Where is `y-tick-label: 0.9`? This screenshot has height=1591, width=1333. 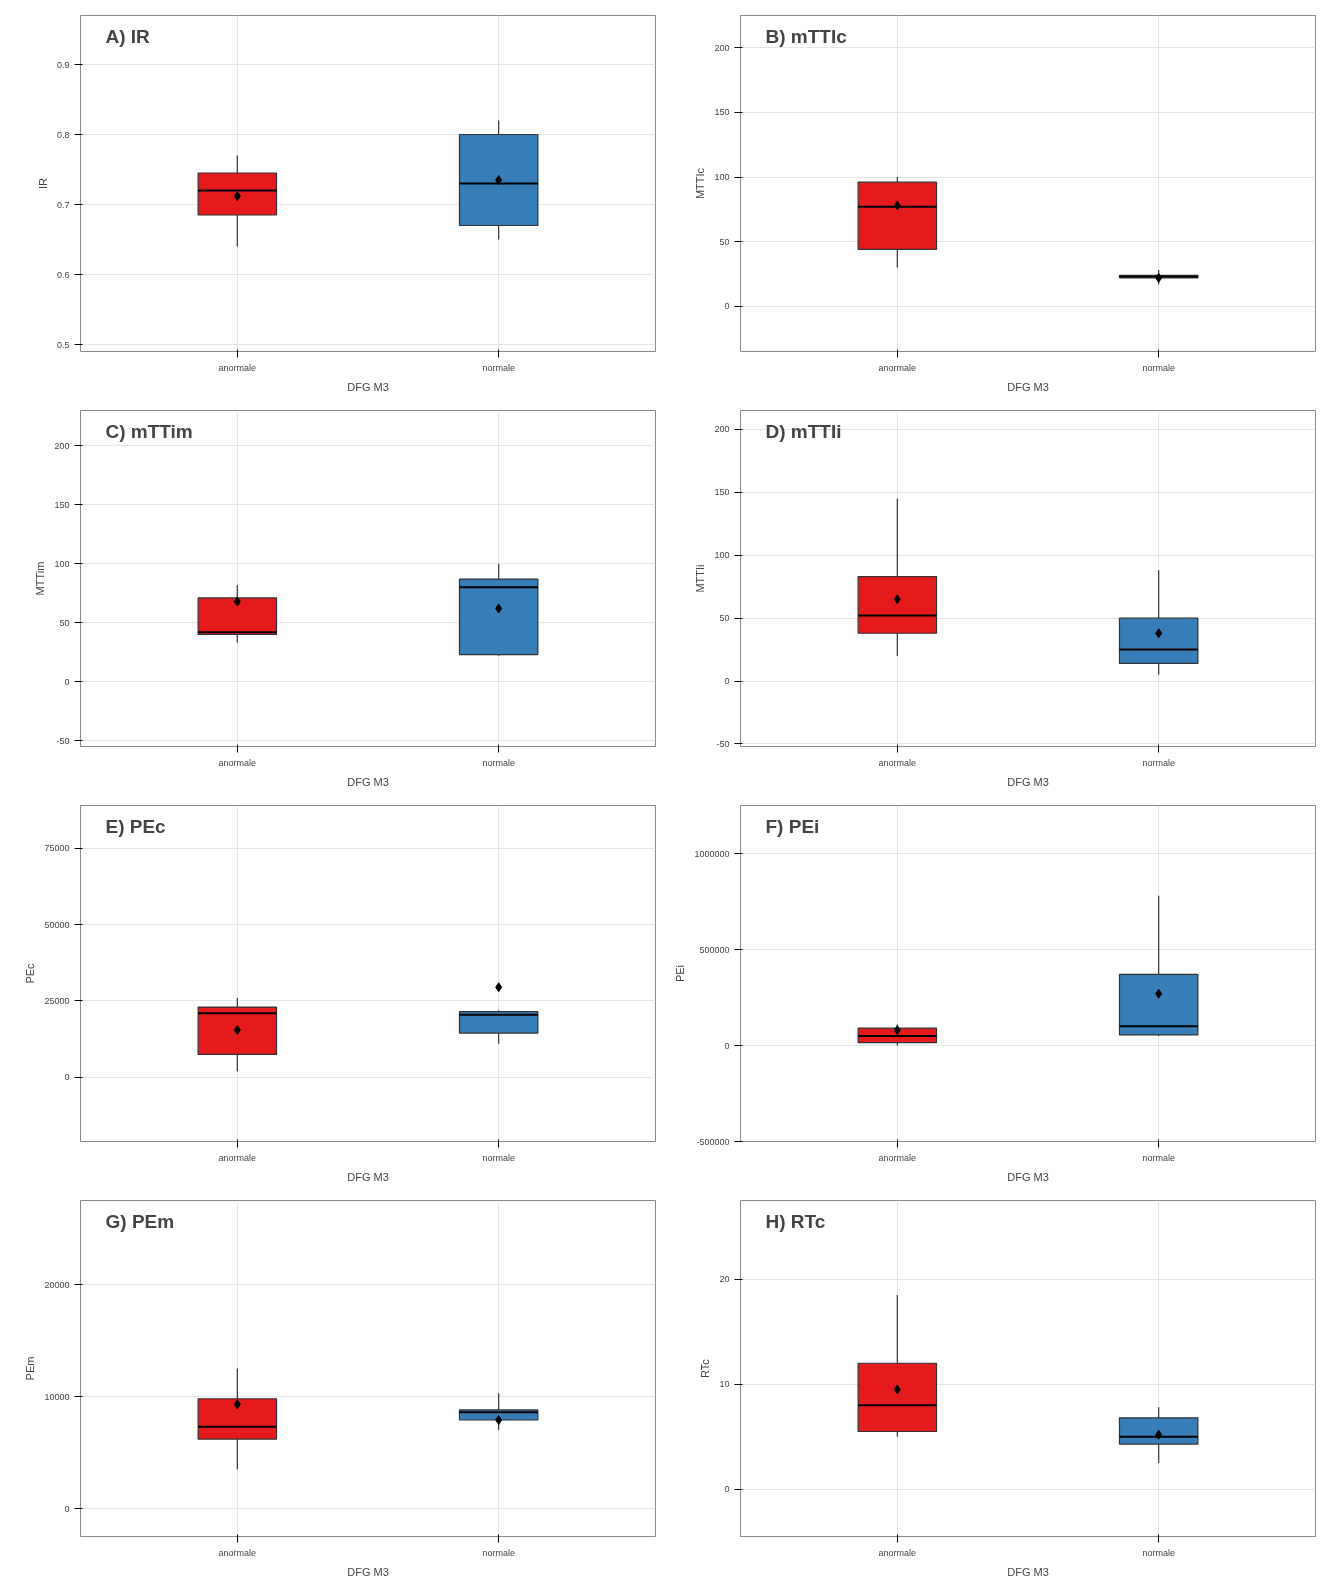 y-tick-label: 0.9 is located at coordinates (63, 64).